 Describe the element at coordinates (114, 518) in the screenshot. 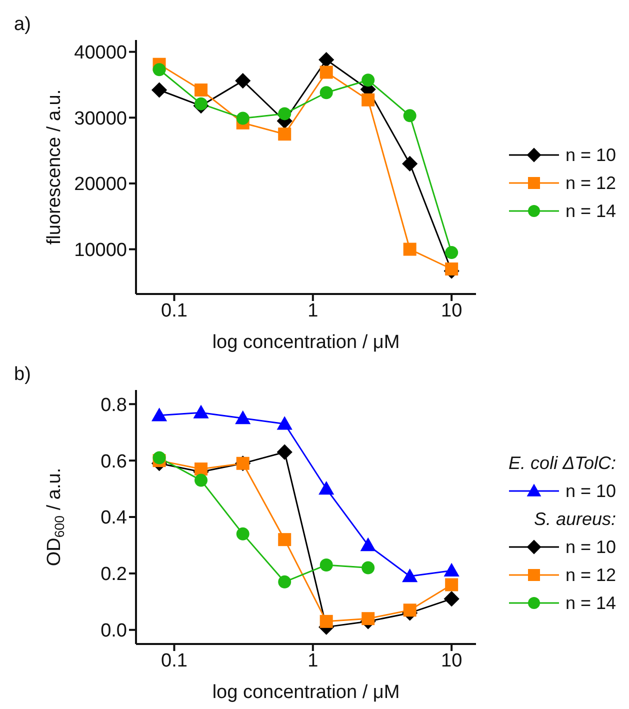

I see `y-tick-label: 0.4` at that location.